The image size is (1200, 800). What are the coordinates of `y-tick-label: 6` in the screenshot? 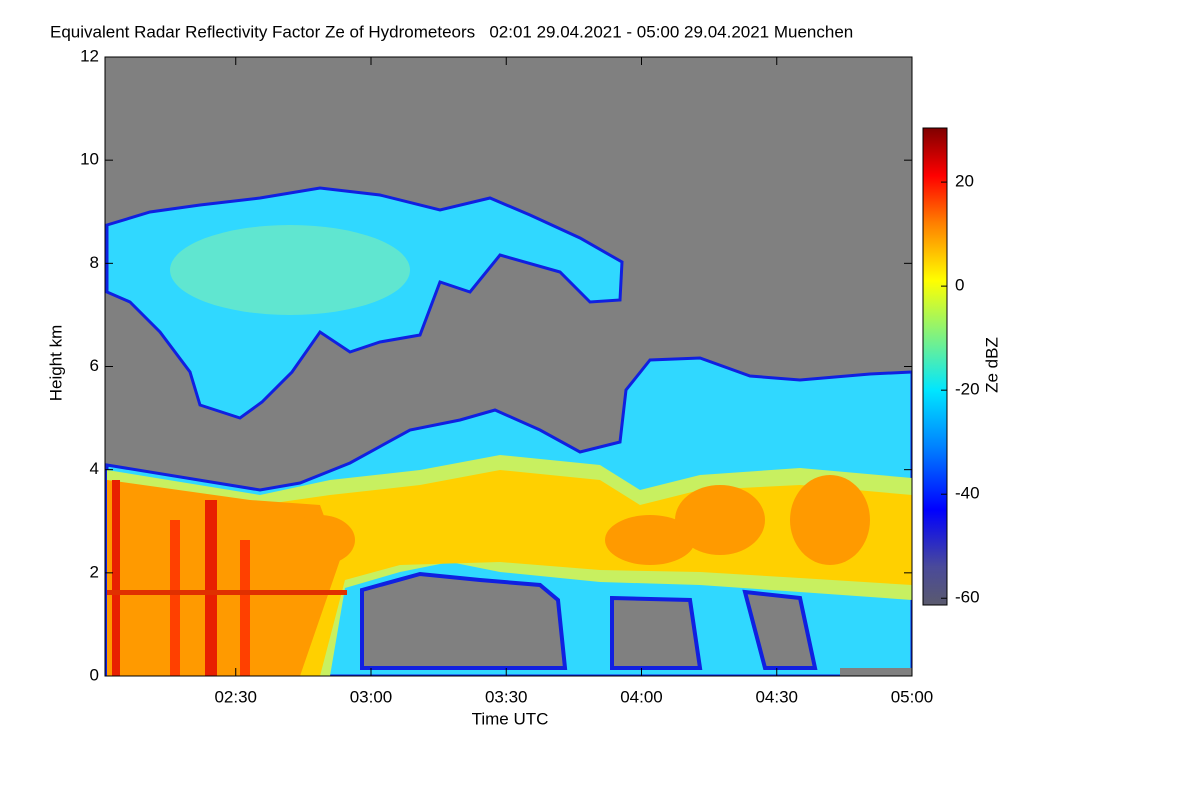 It's located at (94, 365).